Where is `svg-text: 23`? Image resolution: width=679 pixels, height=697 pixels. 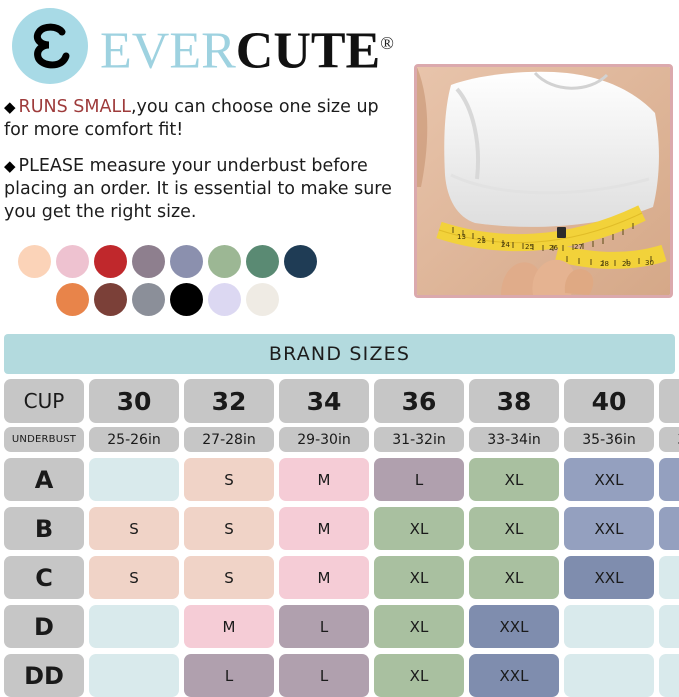 svg-text: 23 is located at coordinates (481, 241).